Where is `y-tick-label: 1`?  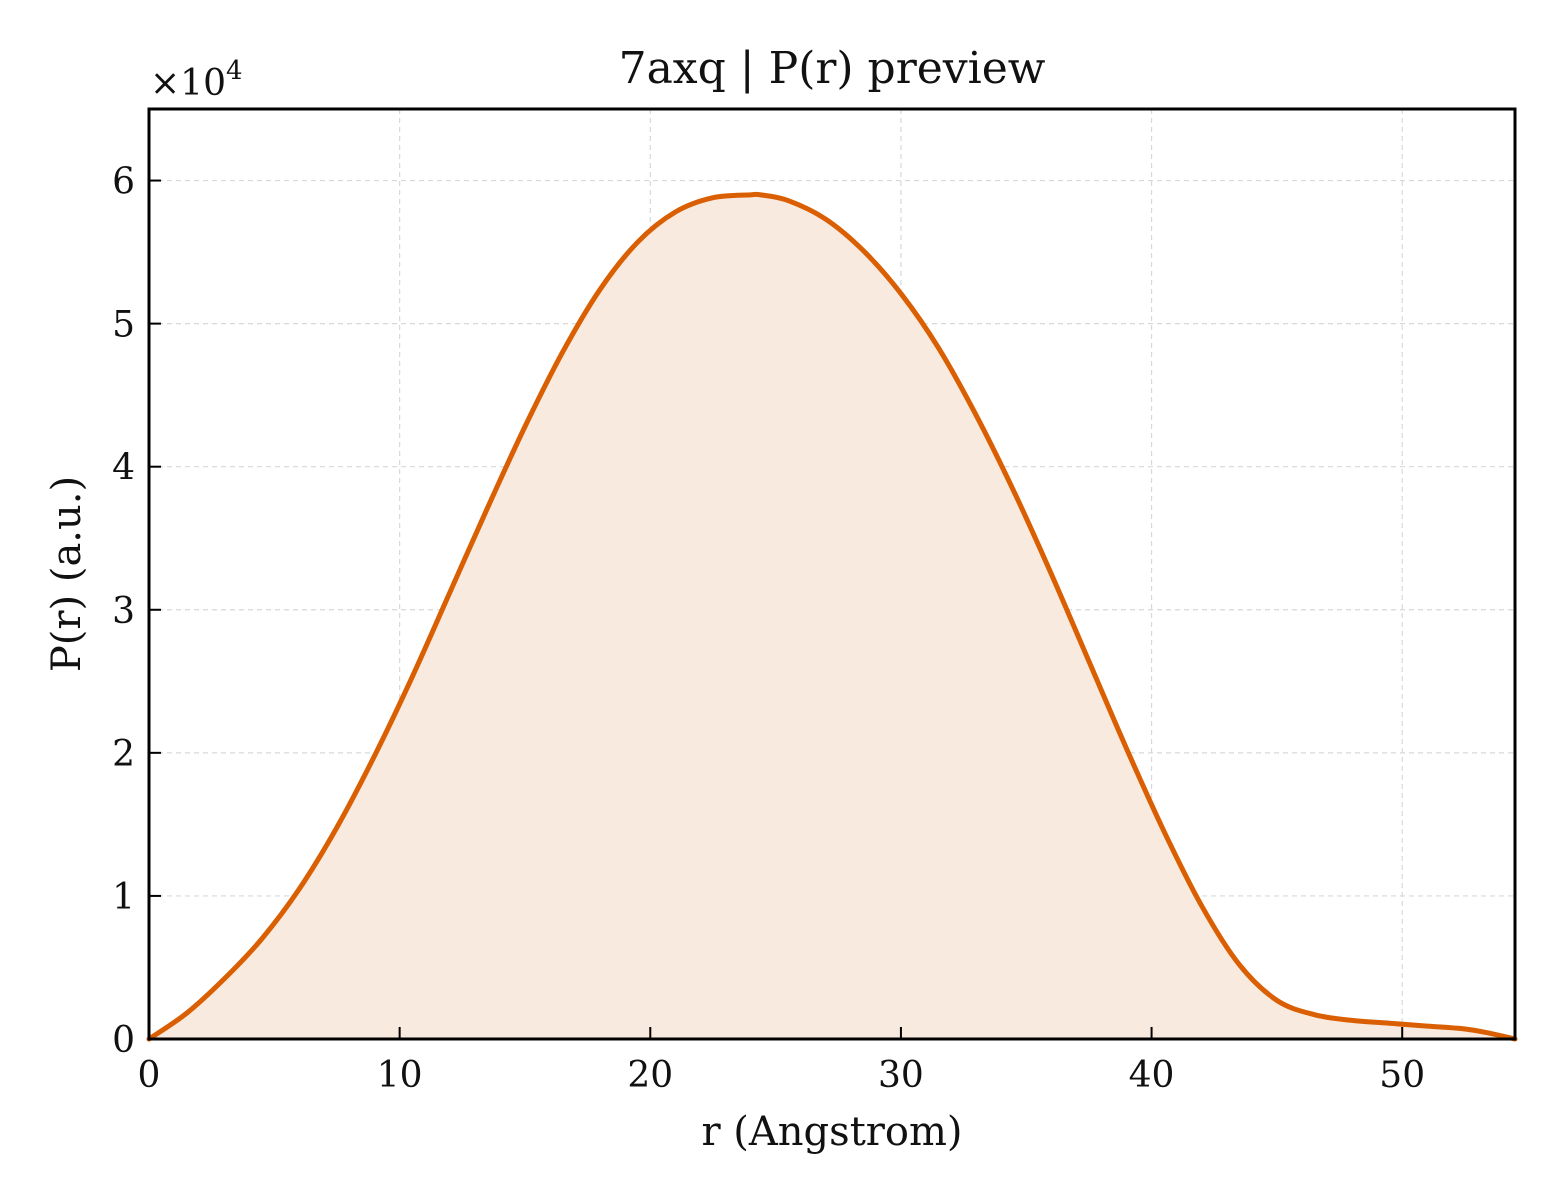
y-tick-label: 1 is located at coordinates (123, 897).